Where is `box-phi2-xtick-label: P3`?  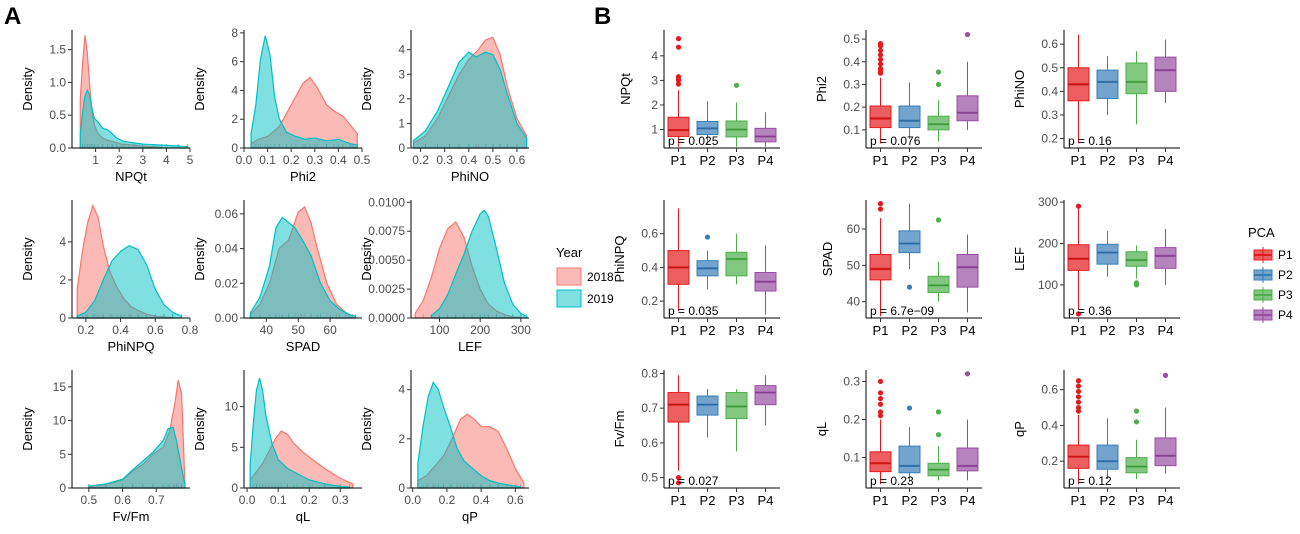
box-phi2-xtick-label: P3 is located at coordinates (939, 160).